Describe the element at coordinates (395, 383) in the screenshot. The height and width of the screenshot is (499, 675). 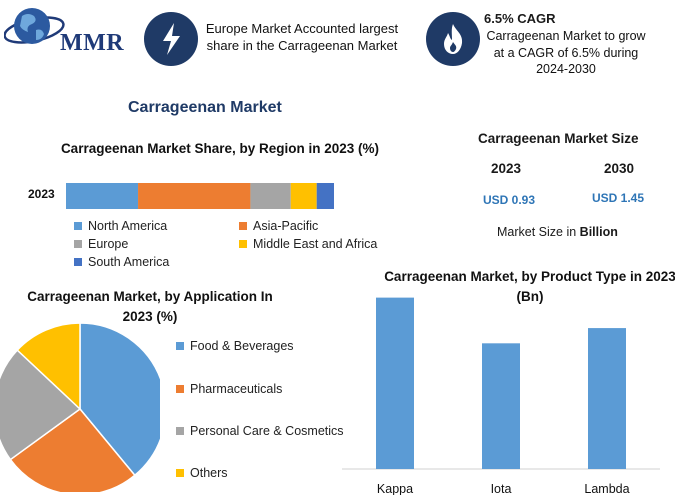
I see `product-bar-kappa` at that location.